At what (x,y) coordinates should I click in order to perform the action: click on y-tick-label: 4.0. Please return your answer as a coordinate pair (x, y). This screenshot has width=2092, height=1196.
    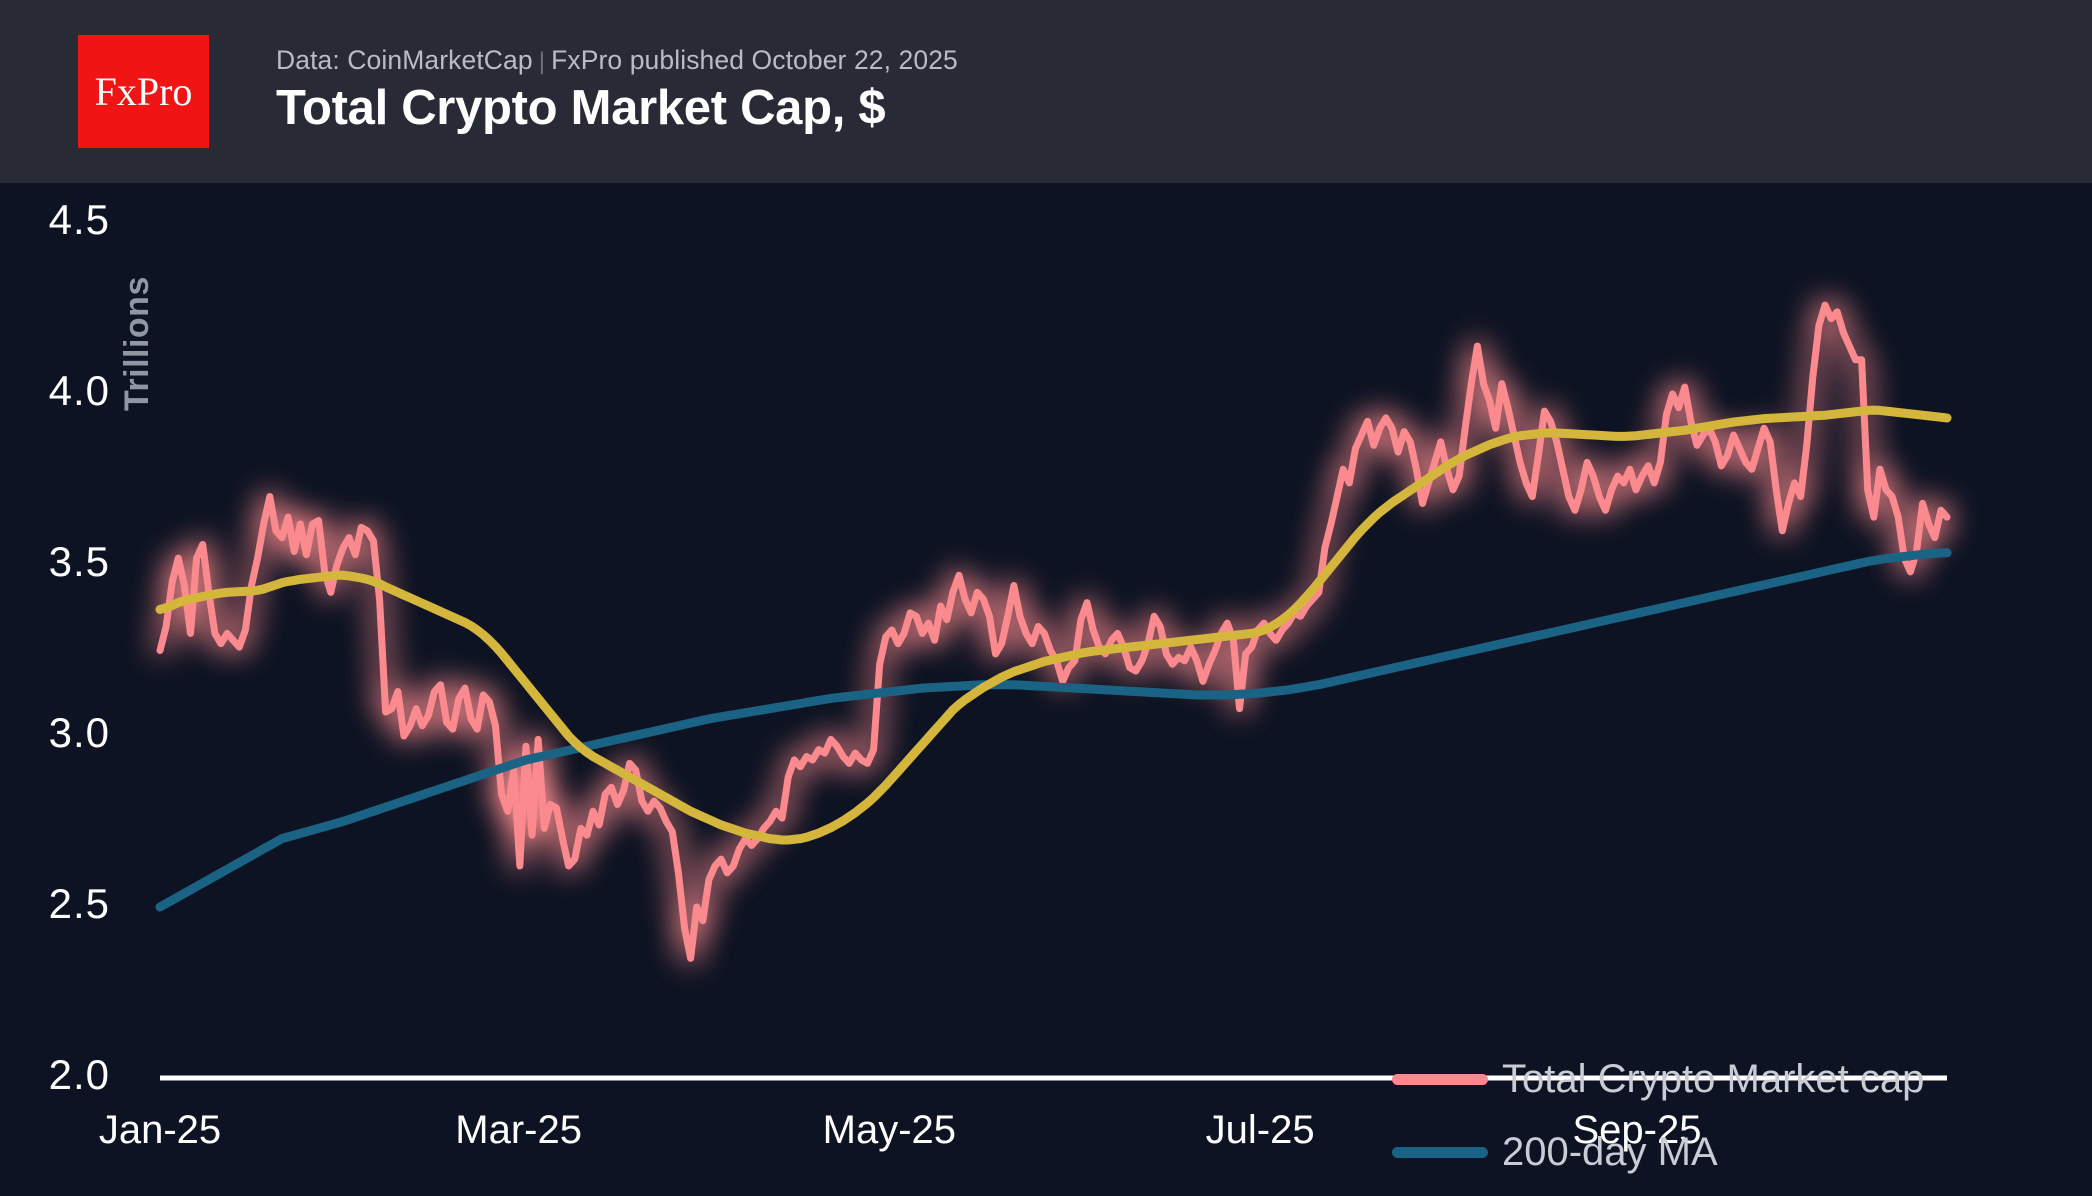
    Looking at the image, I should click on (79, 390).